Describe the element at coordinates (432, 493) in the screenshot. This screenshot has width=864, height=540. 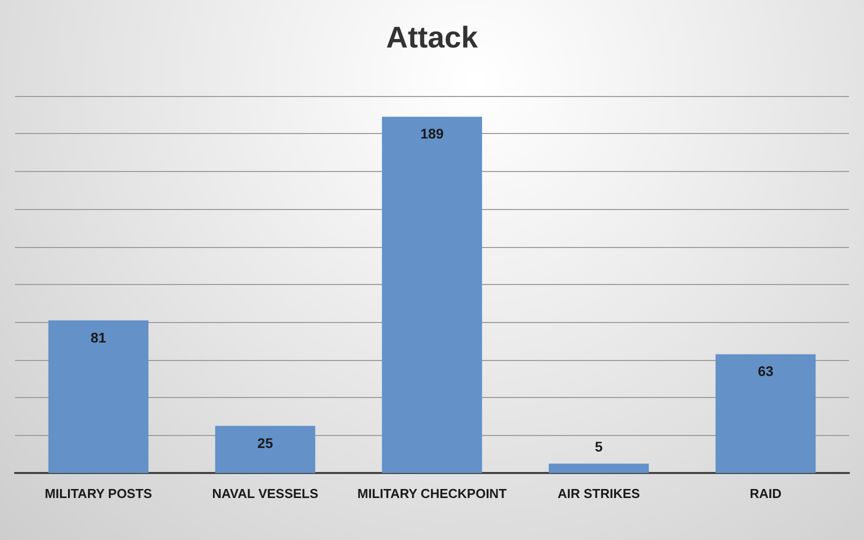
I see `x-tick-label: MILITARY CHECKPOINT` at that location.